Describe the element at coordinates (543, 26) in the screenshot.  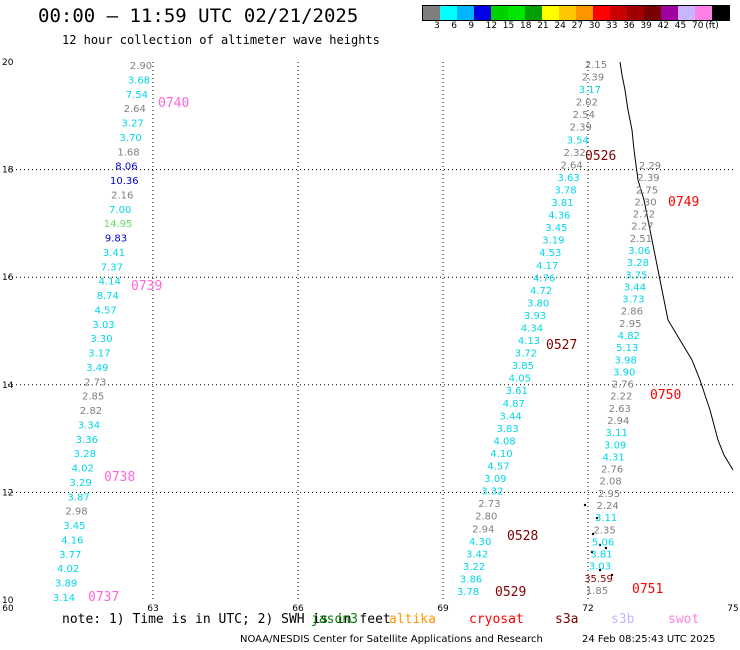
I see `legend-label: 21` at that location.